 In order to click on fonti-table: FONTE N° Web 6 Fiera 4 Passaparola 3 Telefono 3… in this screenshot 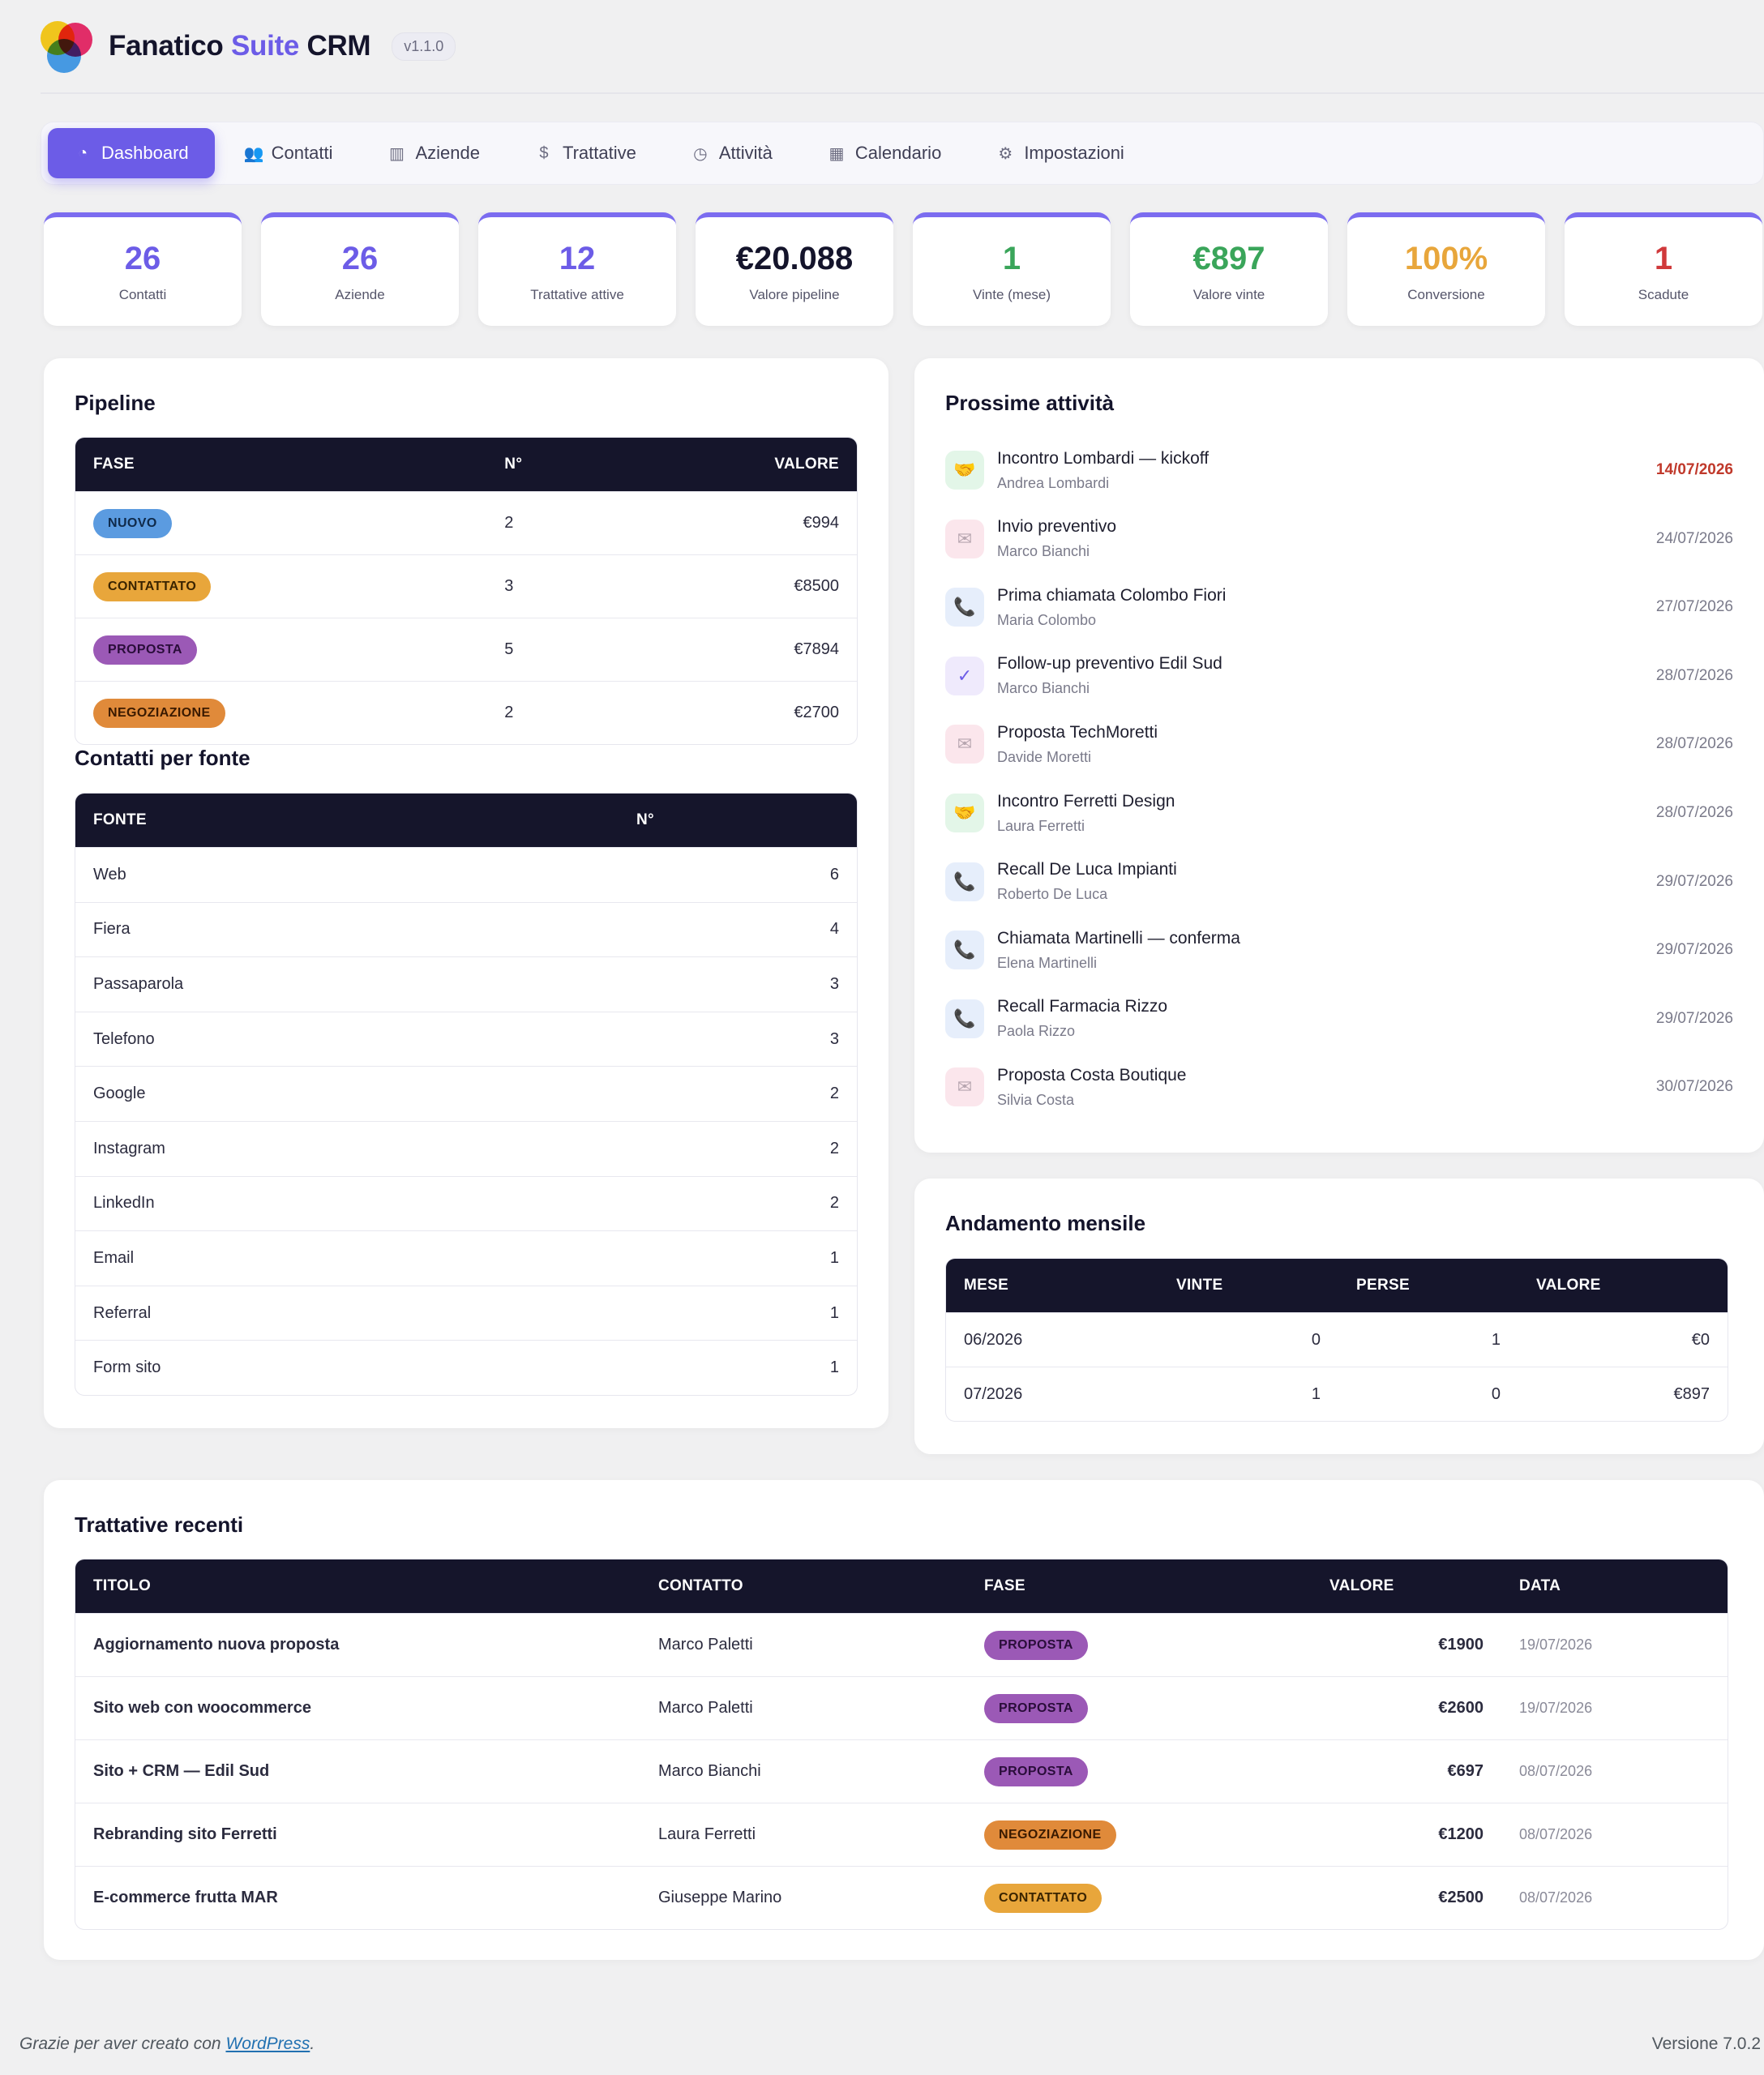, I will do `click(466, 1094)`.